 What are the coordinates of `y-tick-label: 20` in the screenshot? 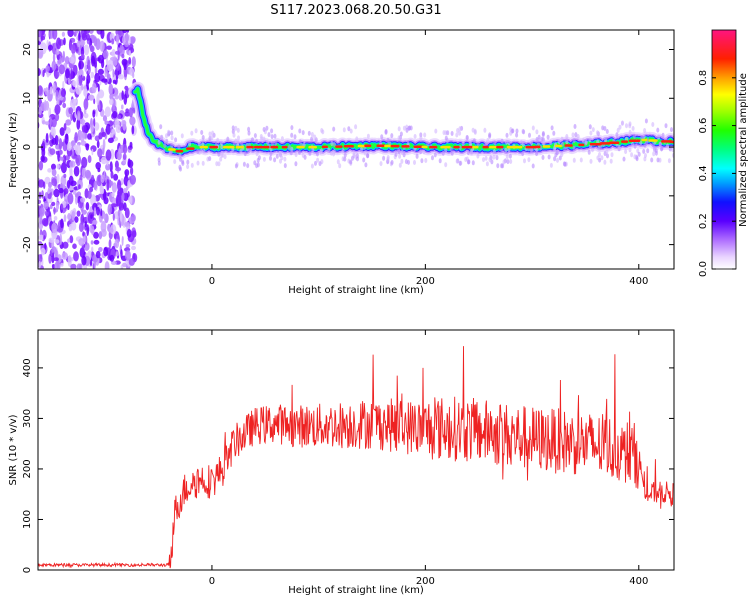 It's located at (27, 49).